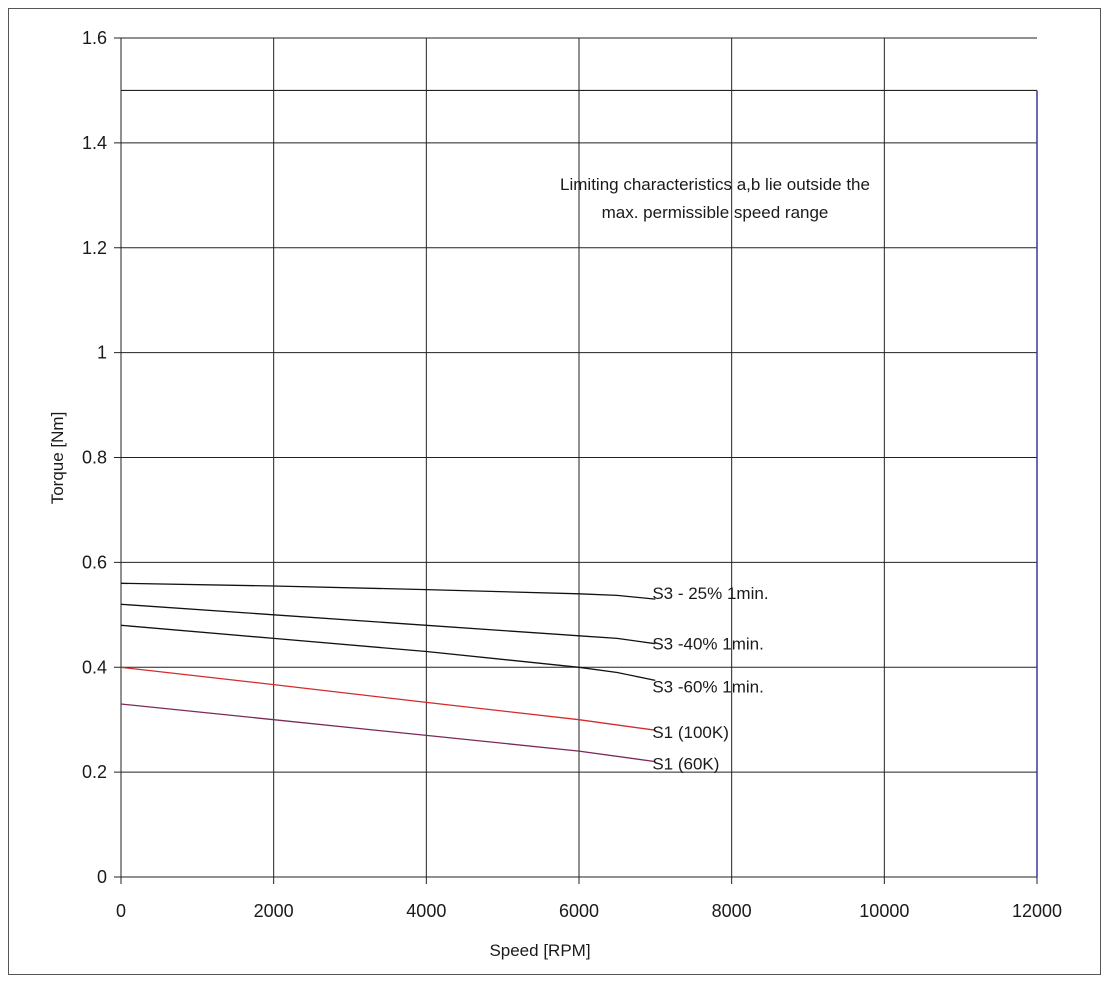  Describe the element at coordinates (690, 732) in the screenshot. I see `series-label: S1 (100K)` at that location.